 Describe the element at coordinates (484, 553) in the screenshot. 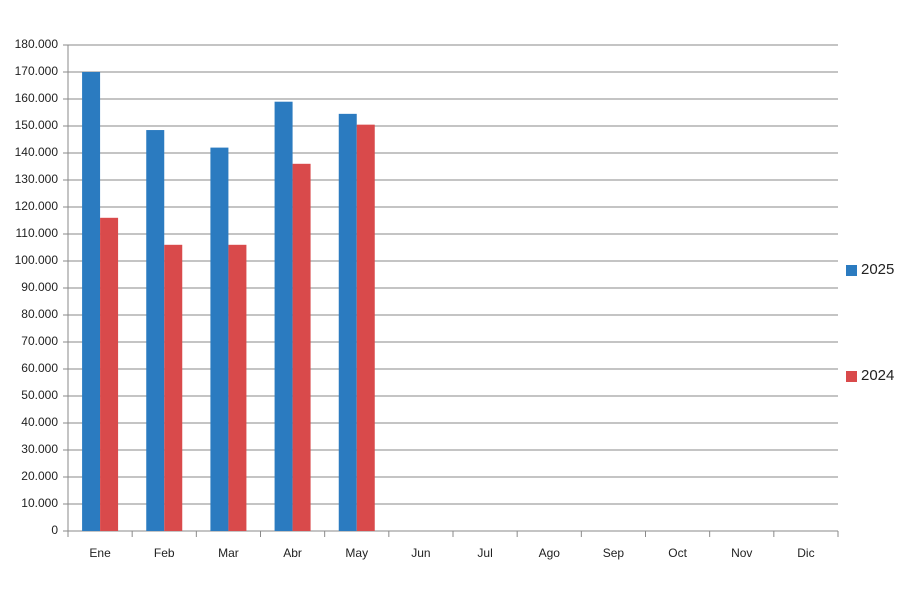

I see `x-tick-label: Jul` at that location.